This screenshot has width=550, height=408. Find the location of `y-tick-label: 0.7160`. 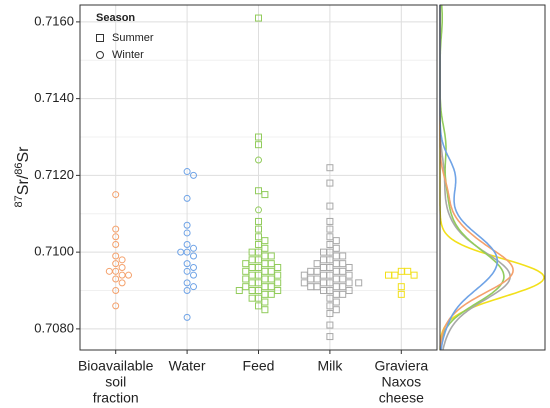

y-tick-label: 0.7160 is located at coordinates (54, 20).